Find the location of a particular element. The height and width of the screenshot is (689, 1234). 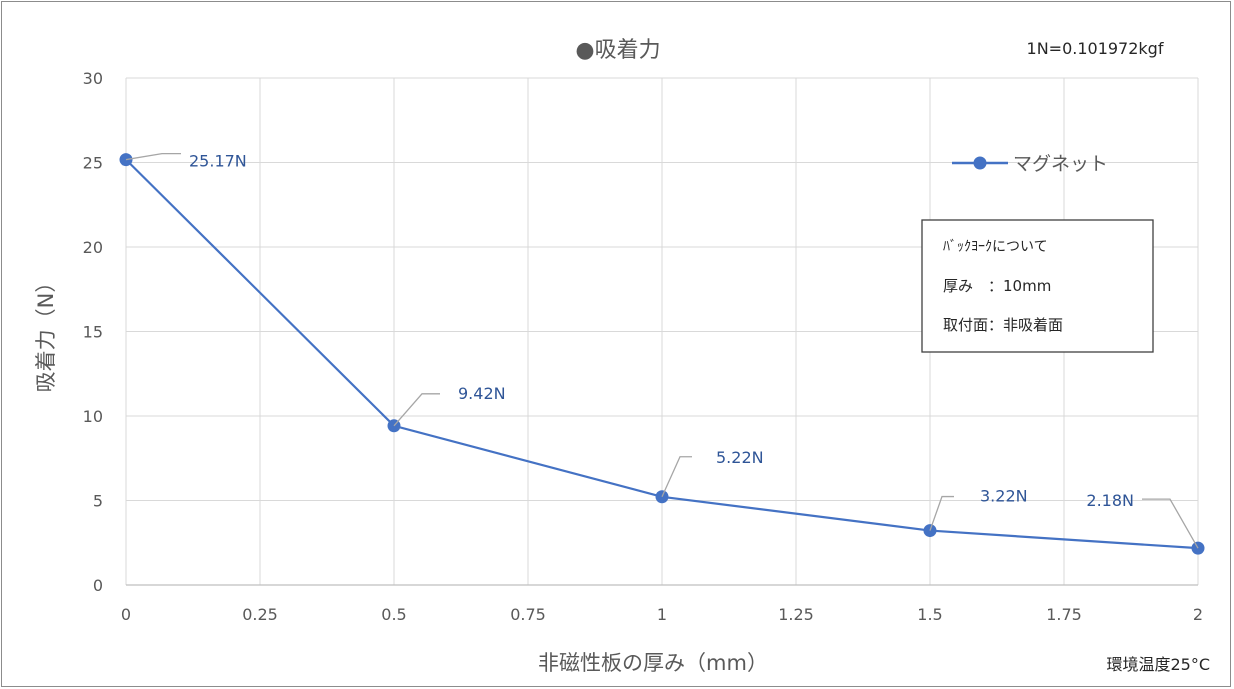

y-tick-label: 0 is located at coordinates (98, 585).